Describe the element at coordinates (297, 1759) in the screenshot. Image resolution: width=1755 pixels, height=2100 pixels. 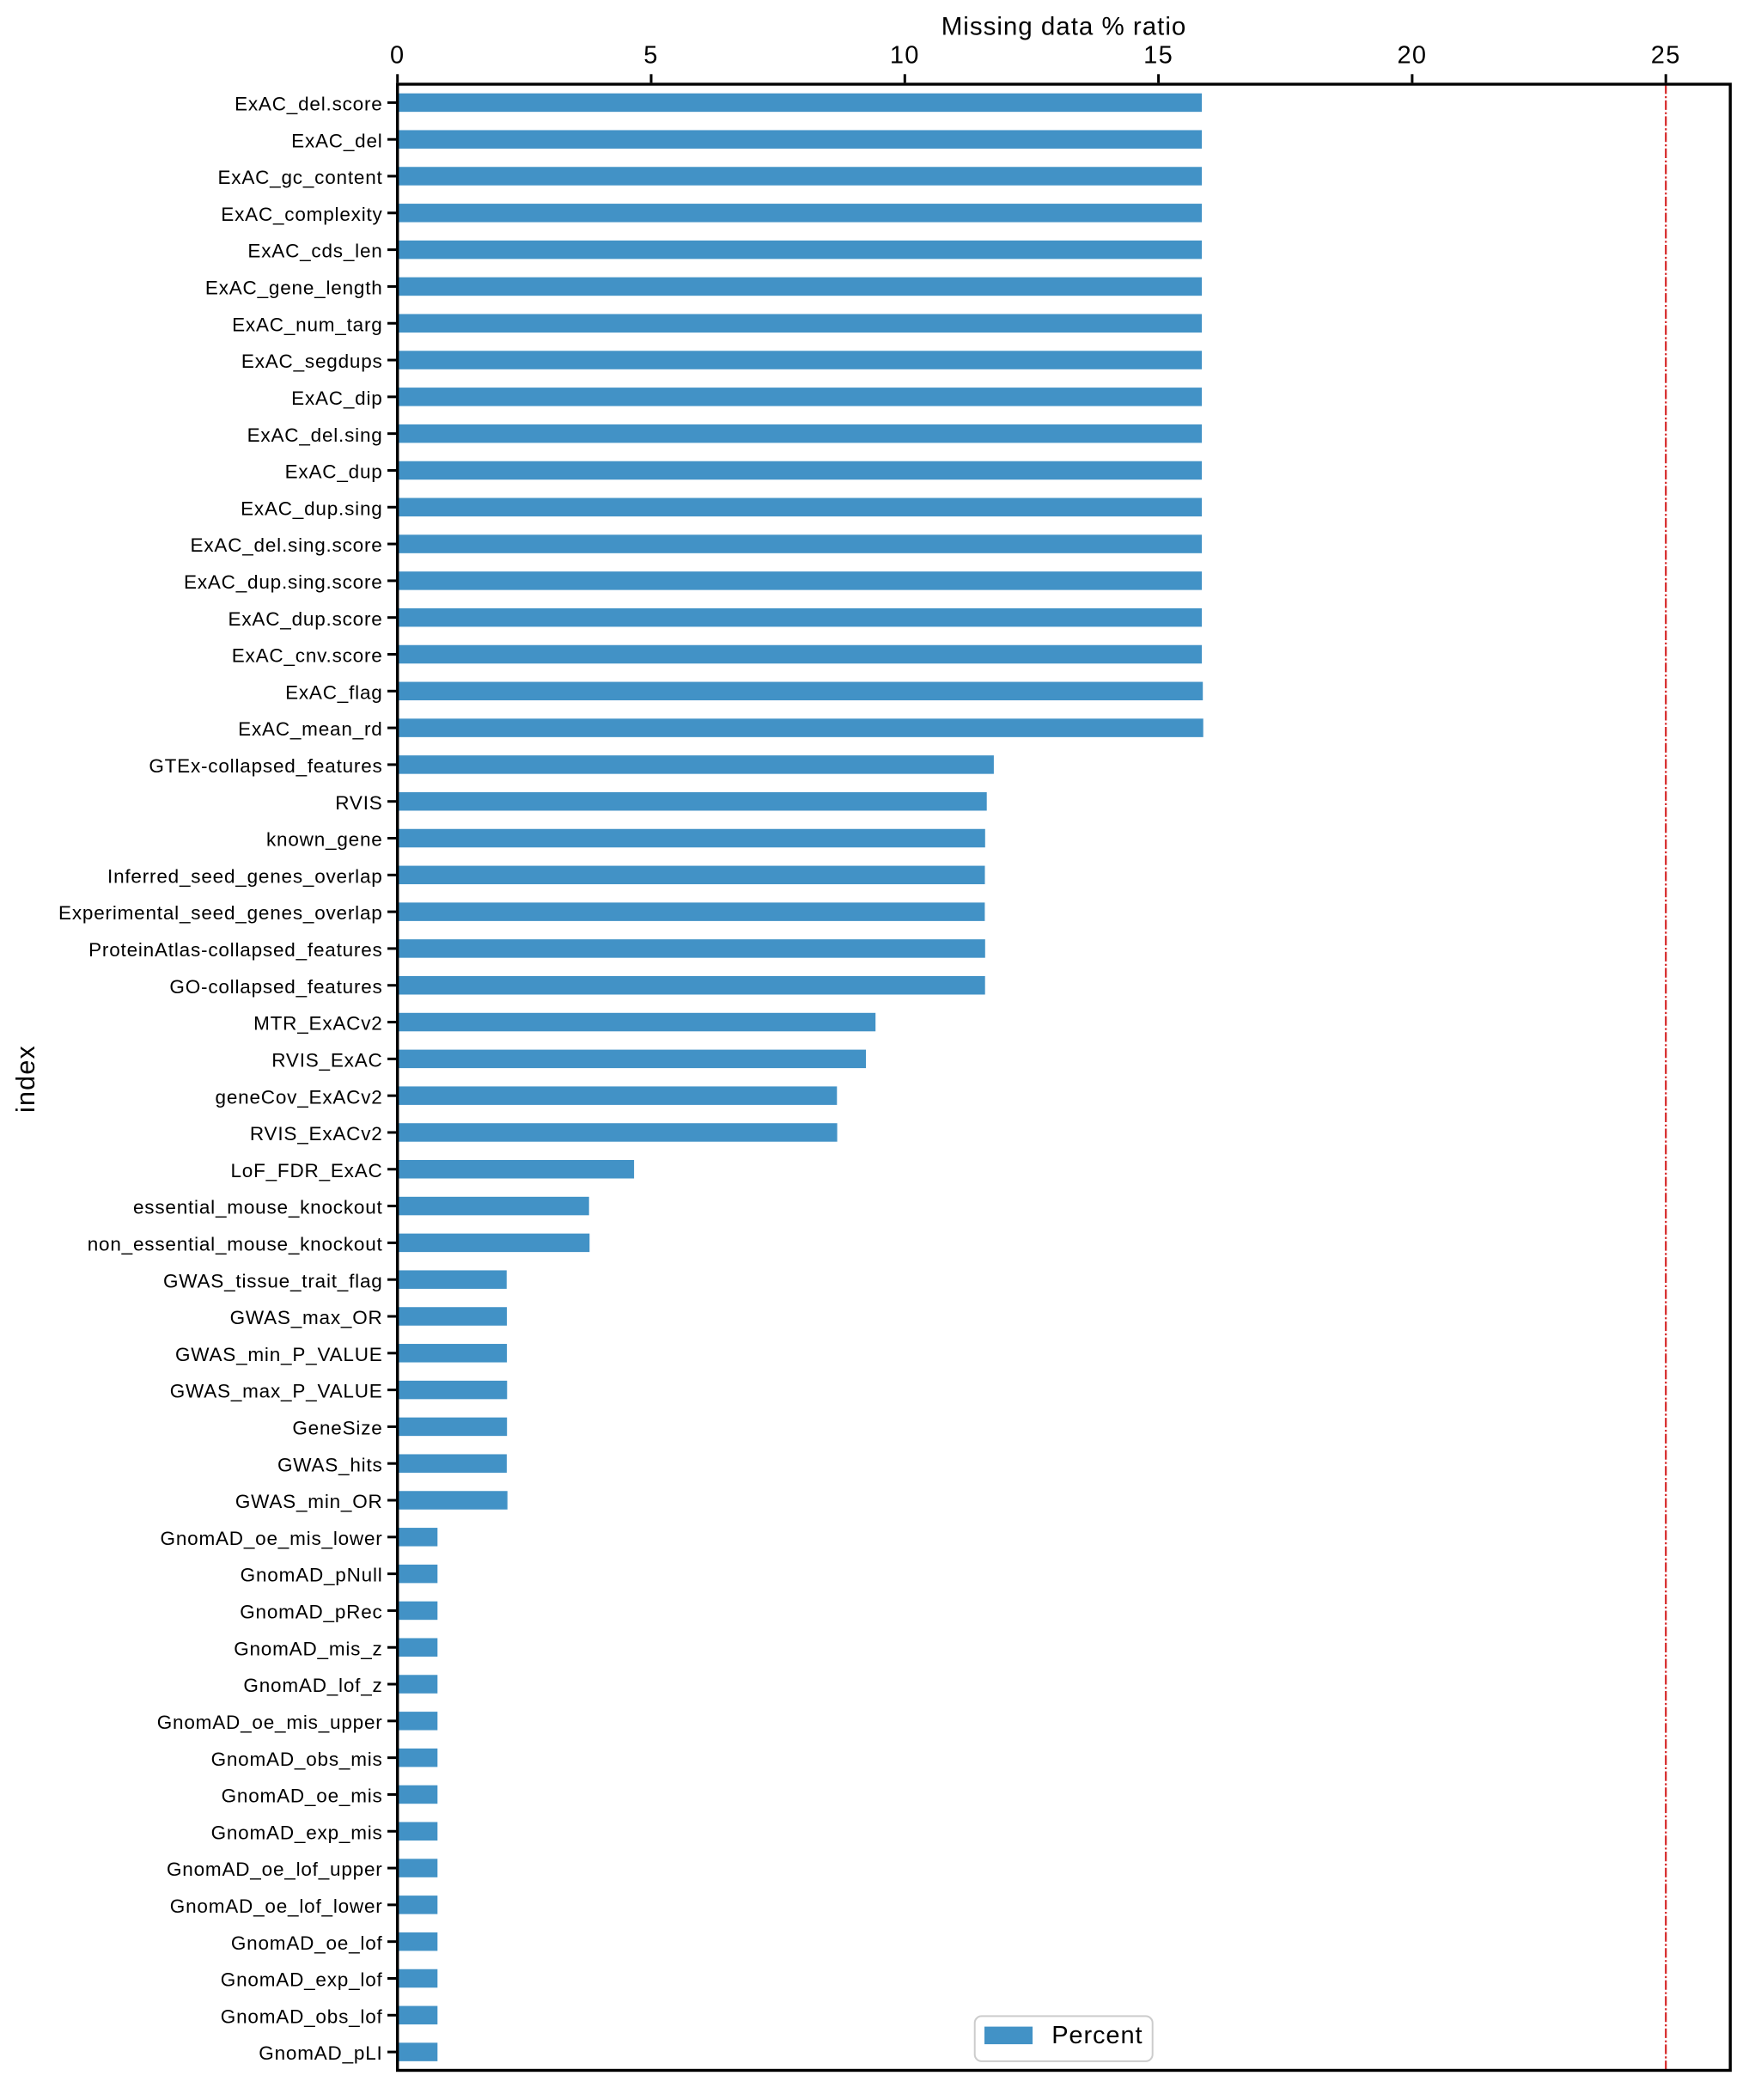
I see `svg-text: GnomAD_obs_mis` at that location.